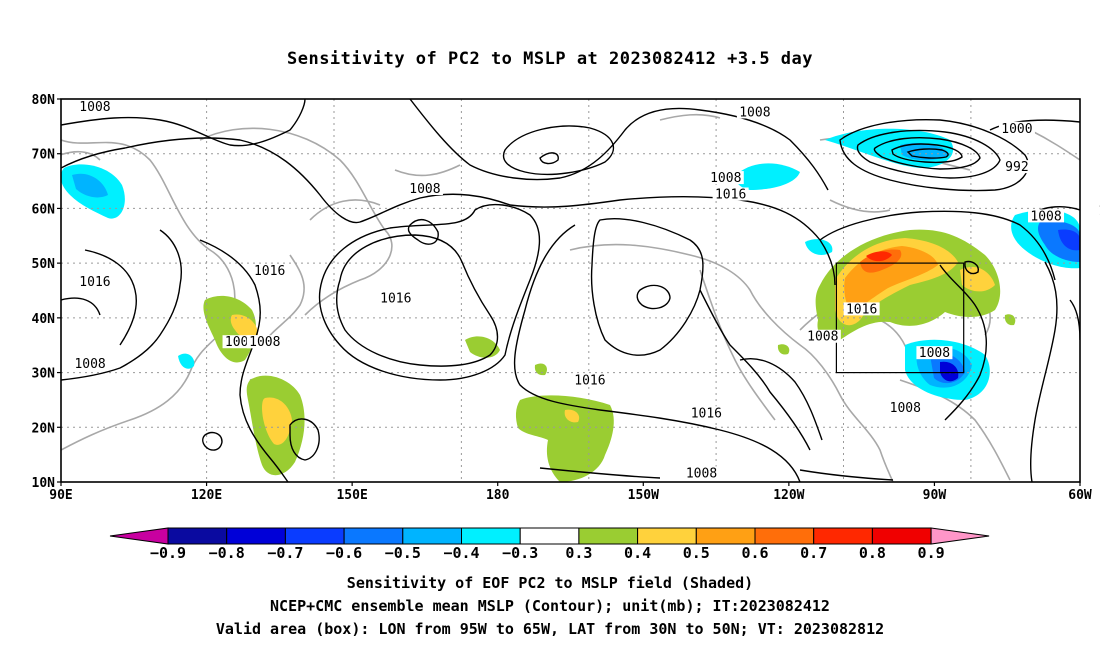 The width and height of the screenshot is (1100, 650). Describe the element at coordinates (788, 495) in the screenshot. I see `x-tick-label: 120W` at that location.